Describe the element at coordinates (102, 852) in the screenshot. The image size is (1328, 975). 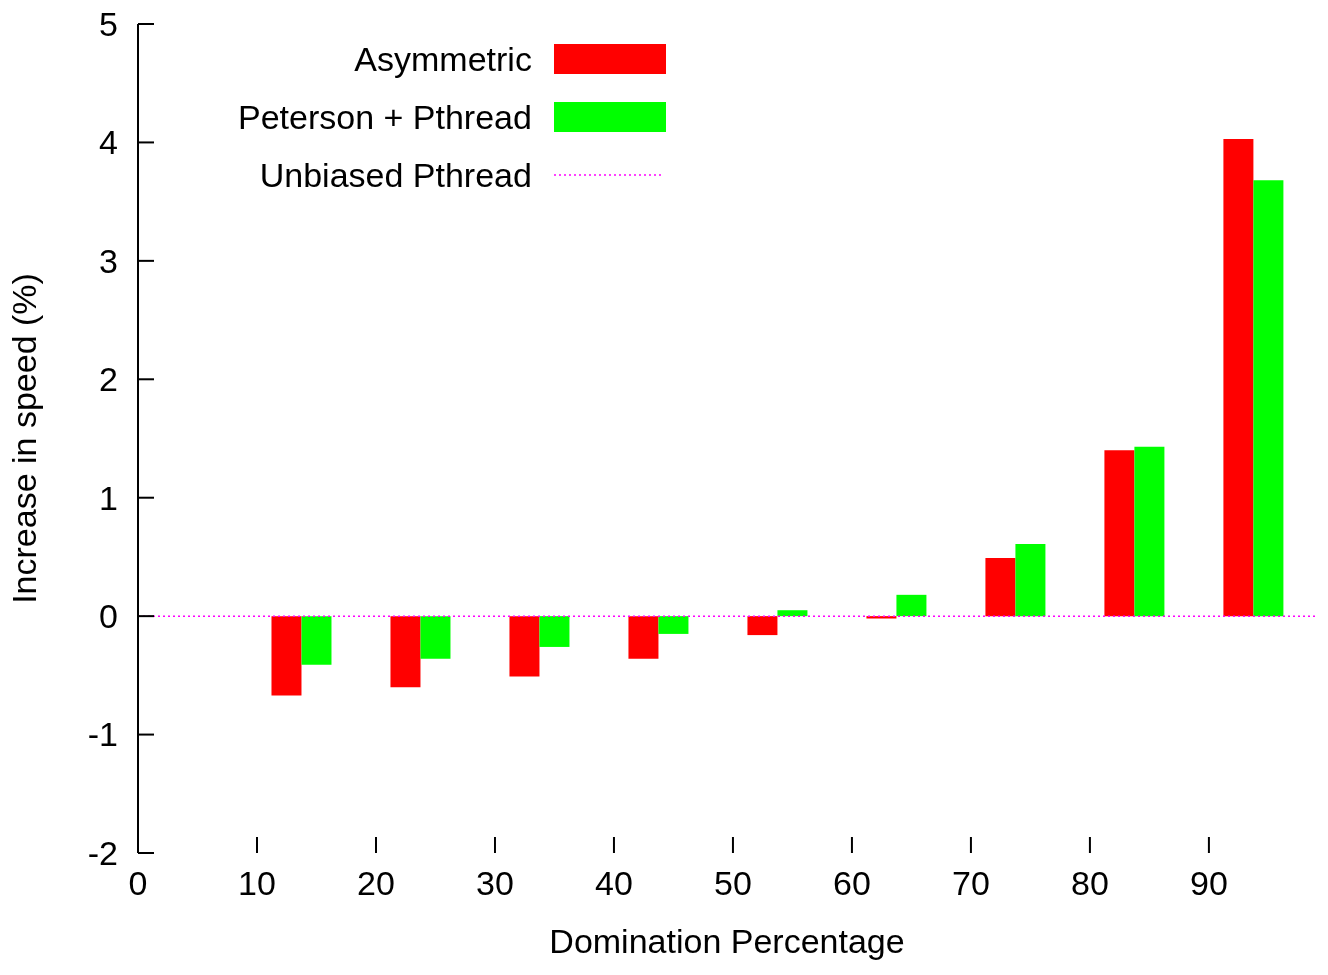
I see `y-tick-label: -2` at that location.